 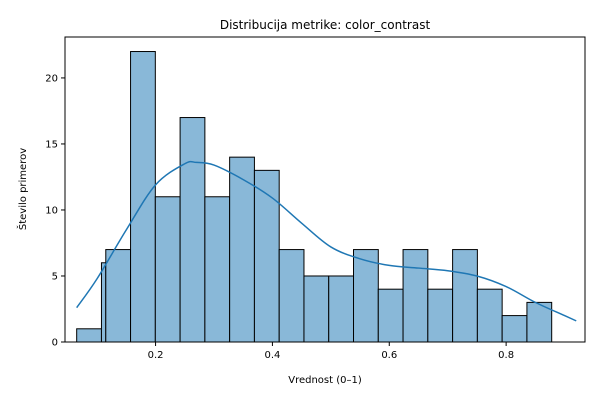 What do you see at coordinates (506, 355) in the screenshot?
I see `x-tick-label: 0.8` at bounding box center [506, 355].